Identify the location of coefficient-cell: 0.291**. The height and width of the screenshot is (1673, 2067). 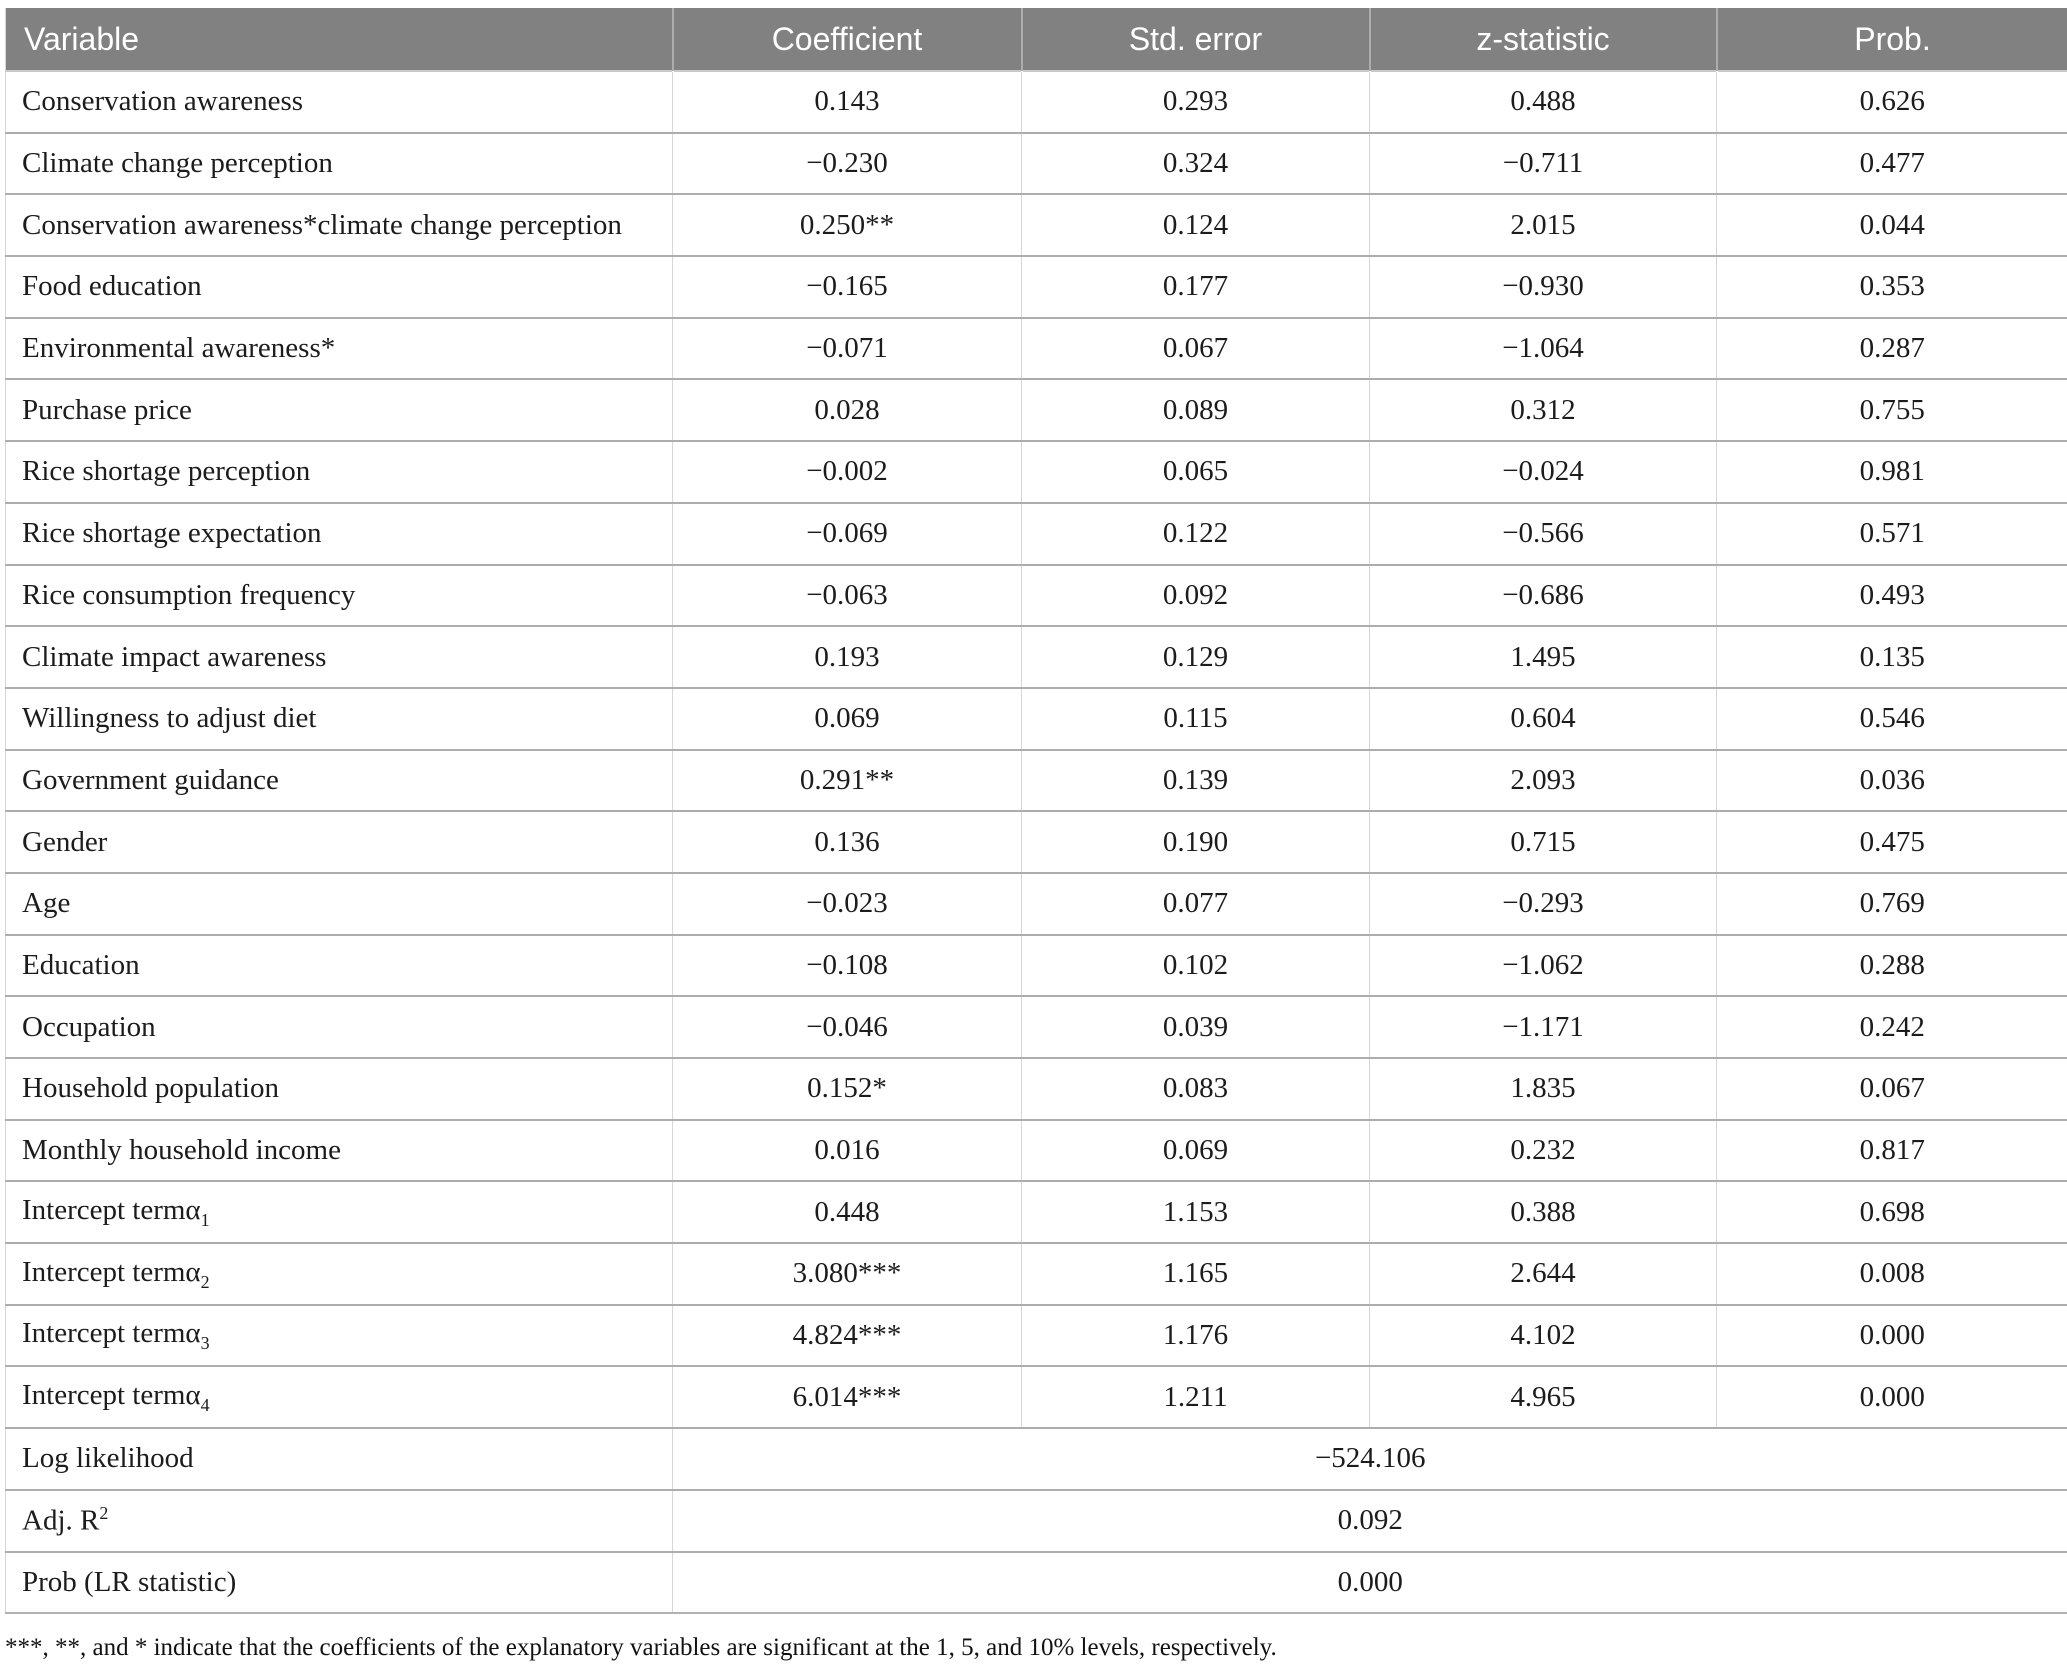
(847, 780).